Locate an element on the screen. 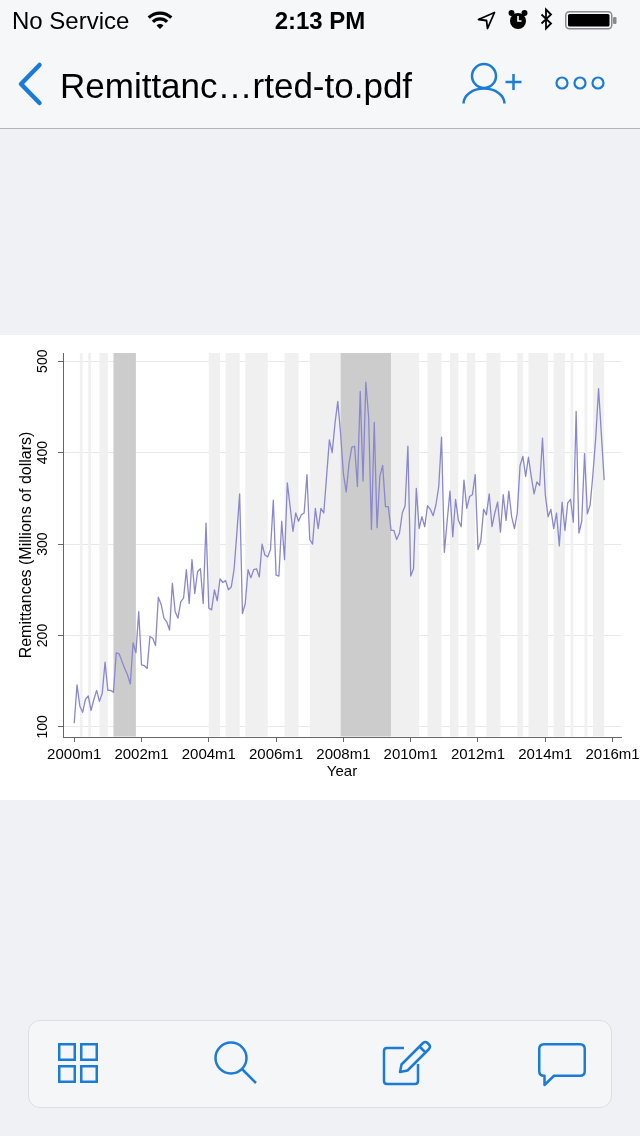  x-tick-label: 2010m1 is located at coordinates (410, 754).